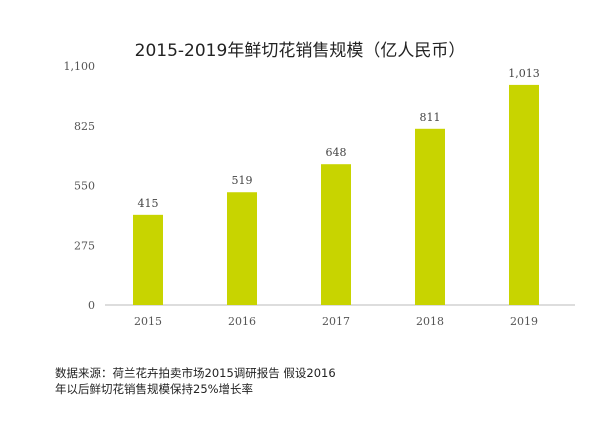 This screenshot has height=435, width=600. What do you see at coordinates (80, 66) in the screenshot?
I see `y-tick-label: 1,100` at bounding box center [80, 66].